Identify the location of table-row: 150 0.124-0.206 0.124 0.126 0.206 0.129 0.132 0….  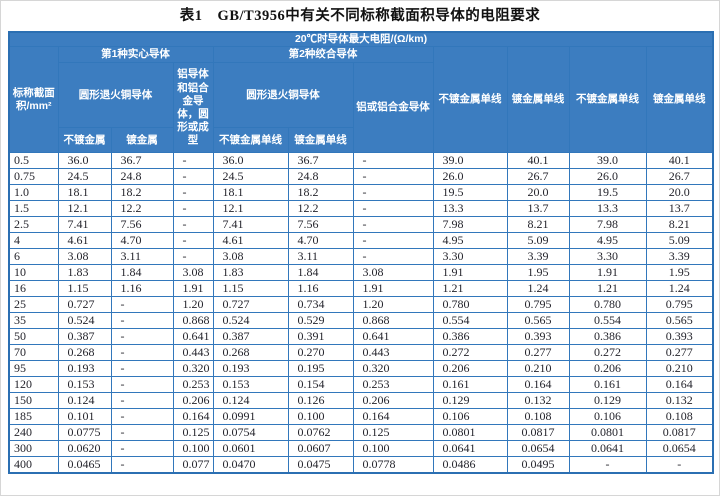
(361, 401).